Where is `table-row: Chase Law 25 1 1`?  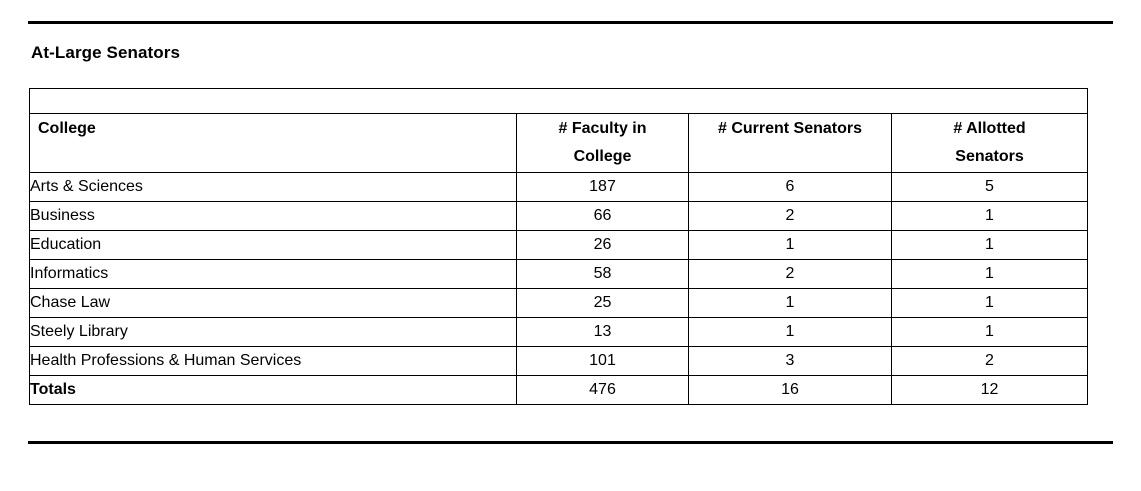
table-row: Chase Law 25 1 1 is located at coordinates (558, 303).